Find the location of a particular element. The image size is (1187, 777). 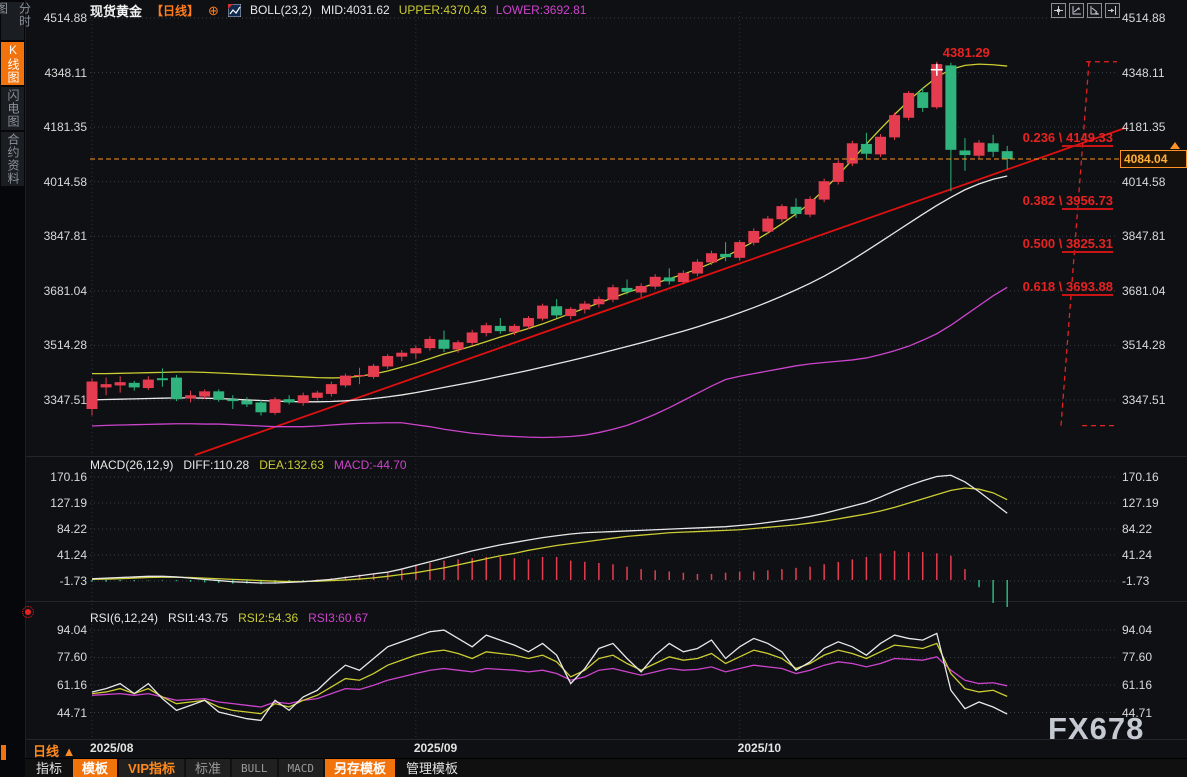

toolbar-tab-2: 模板 is located at coordinates (95, 768).